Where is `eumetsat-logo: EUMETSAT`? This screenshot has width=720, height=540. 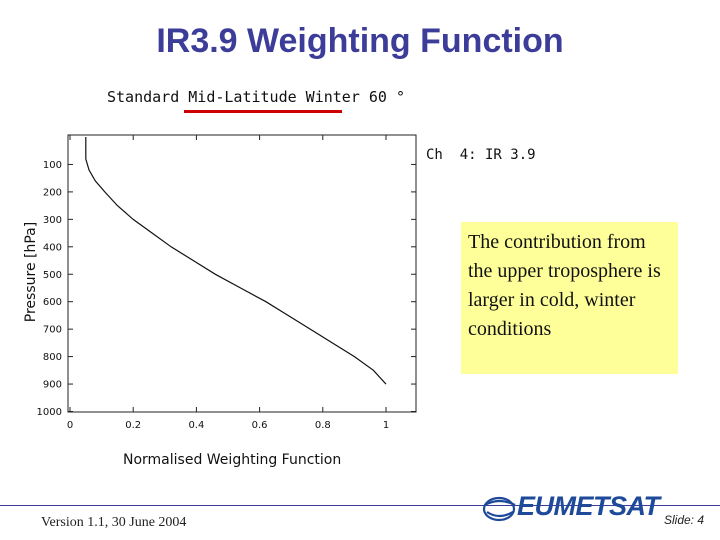
eumetsat-logo: EUMETSAT is located at coordinates (581, 507).